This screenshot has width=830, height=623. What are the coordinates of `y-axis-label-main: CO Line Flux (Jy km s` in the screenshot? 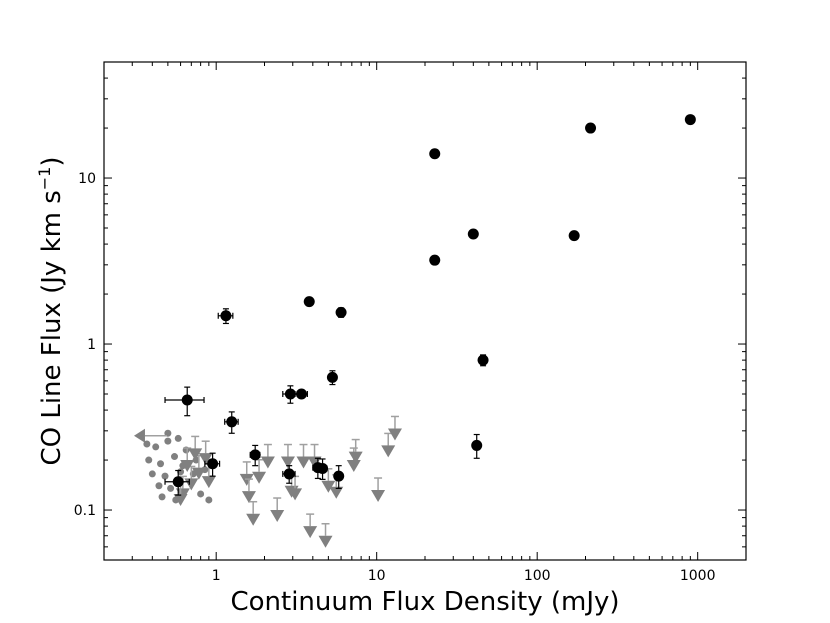 It's located at (52, 327).